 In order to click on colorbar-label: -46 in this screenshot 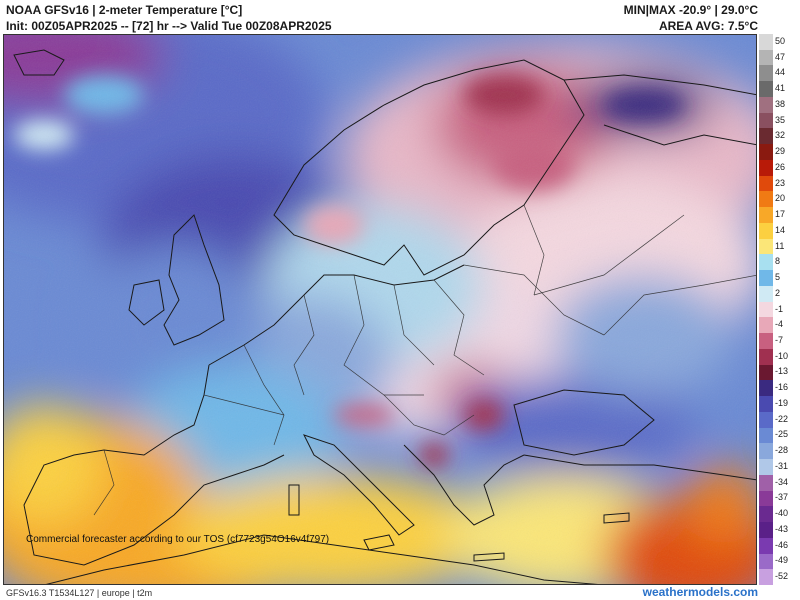, I will do `click(782, 544)`.